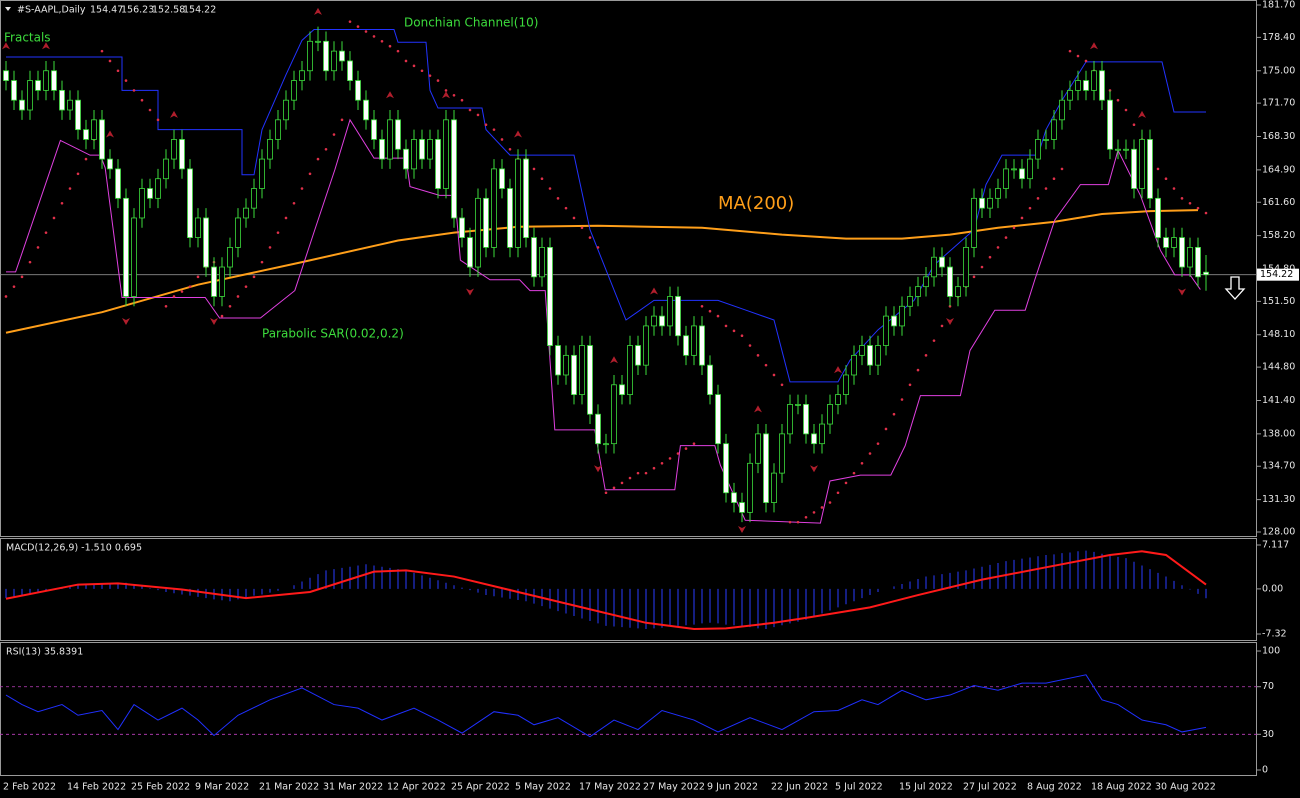 The image size is (1300, 798). Describe the element at coordinates (1278, 433) in the screenshot. I see `y-tick-label: 138.00` at that location.